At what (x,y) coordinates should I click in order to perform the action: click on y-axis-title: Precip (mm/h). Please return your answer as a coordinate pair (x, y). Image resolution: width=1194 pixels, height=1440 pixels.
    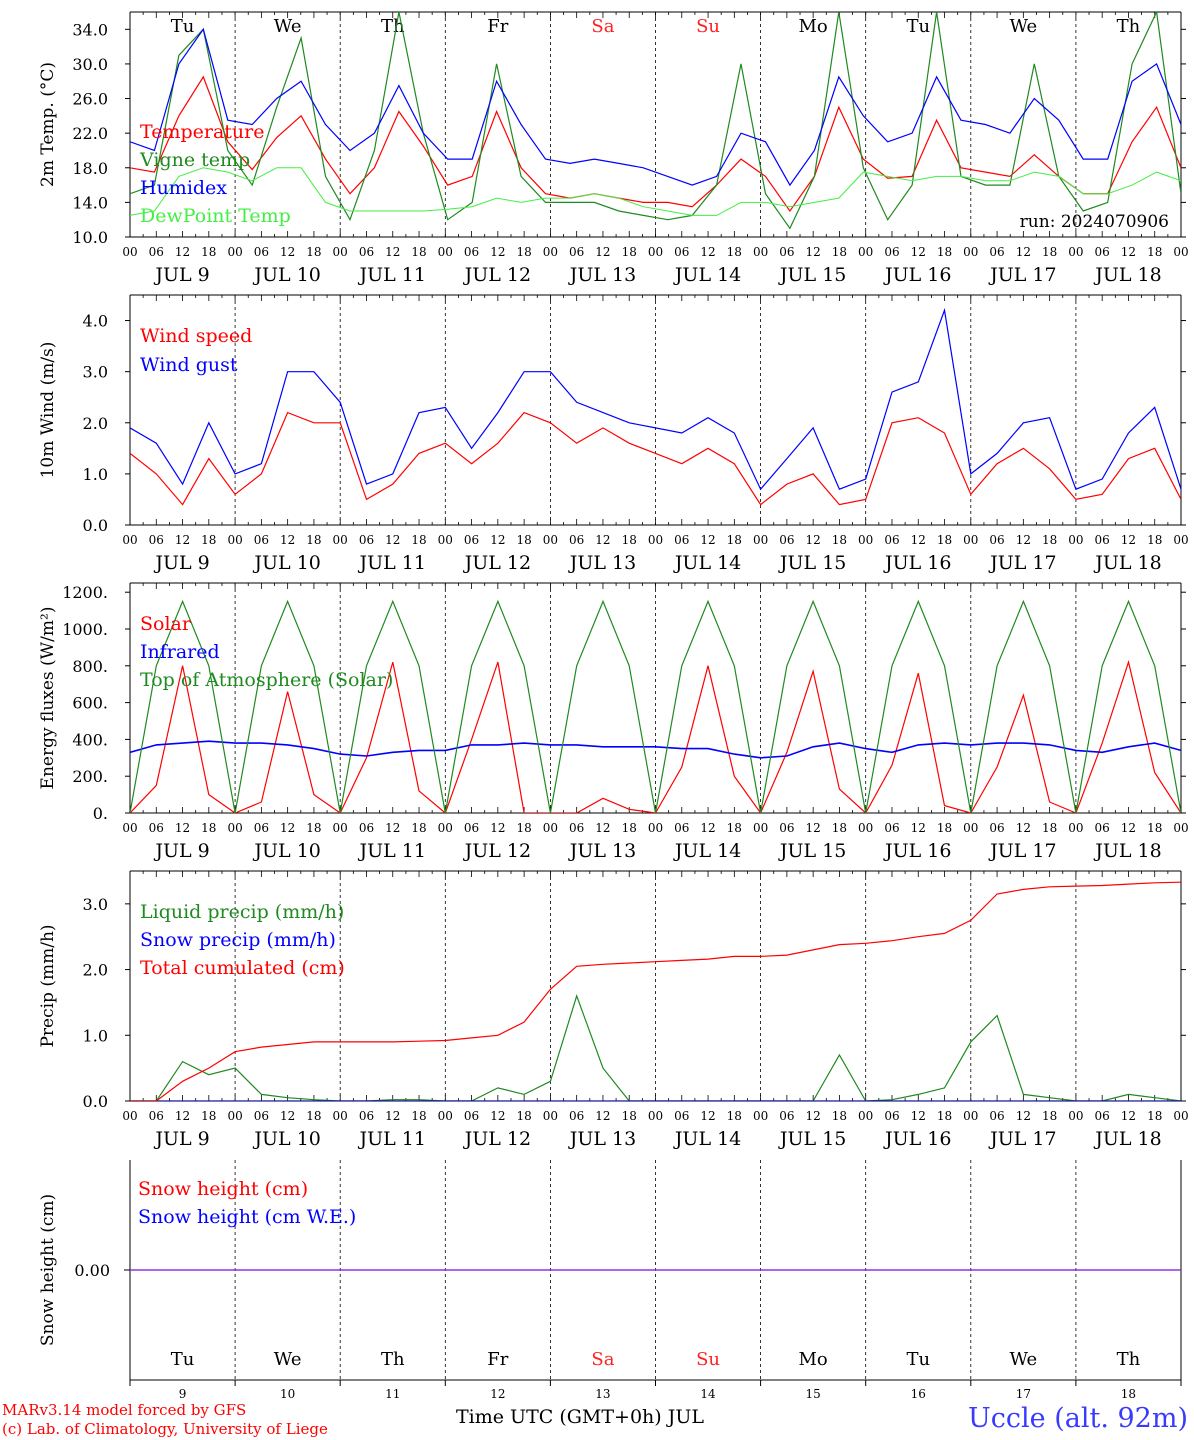
    Looking at the image, I should click on (48, 985).